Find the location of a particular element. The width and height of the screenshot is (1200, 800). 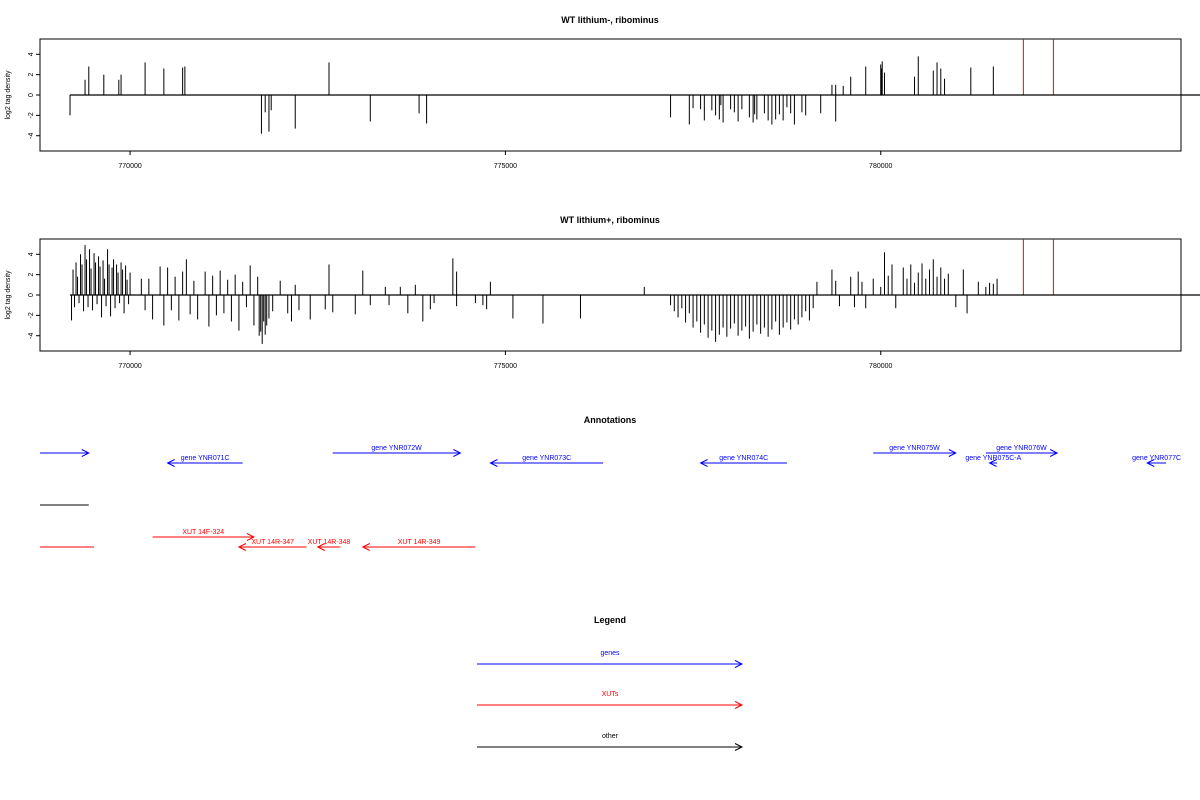

legend-label: genes is located at coordinates (610, 653).